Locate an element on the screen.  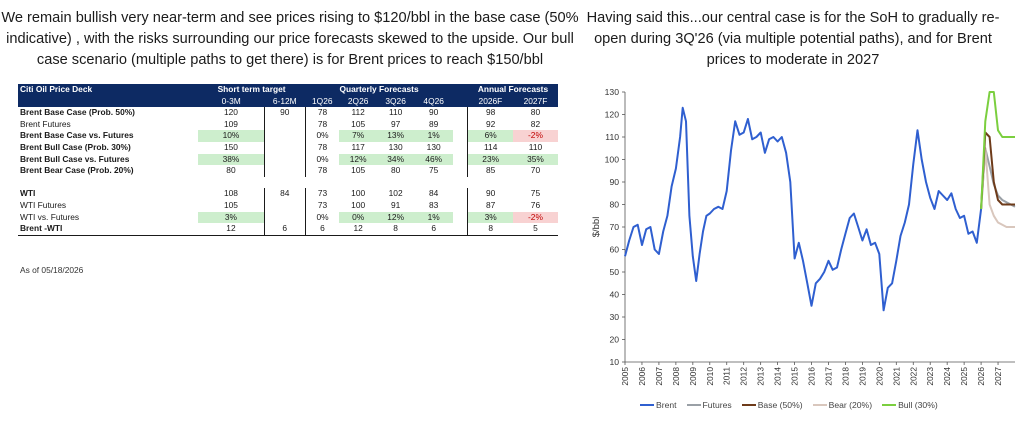
y-tick-label: 10 is located at coordinates (614, 362).